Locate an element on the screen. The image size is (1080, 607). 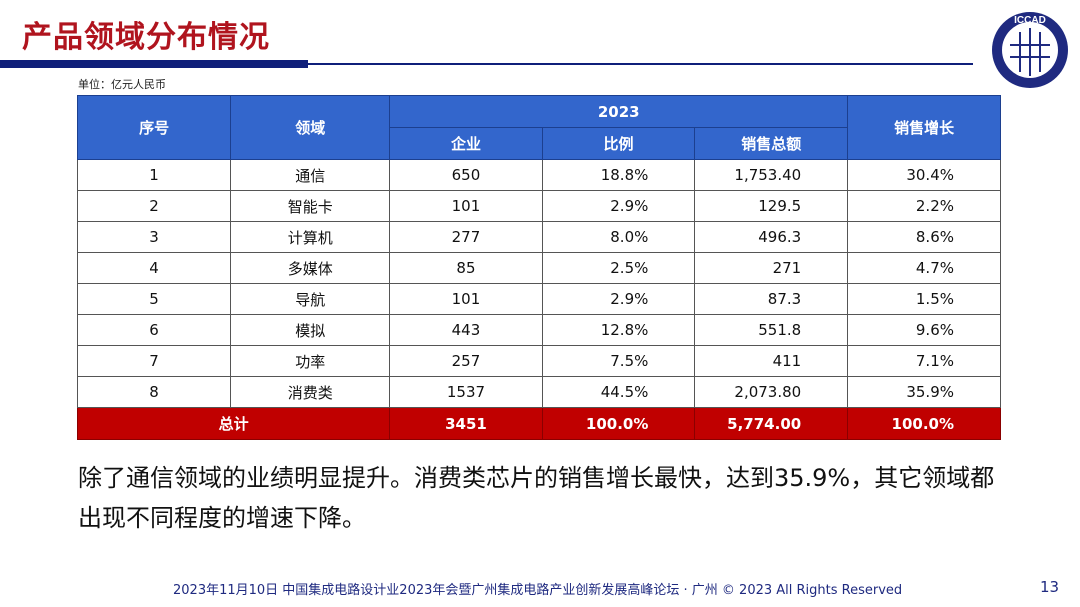
cell-field: 导航 is located at coordinates (310, 299).